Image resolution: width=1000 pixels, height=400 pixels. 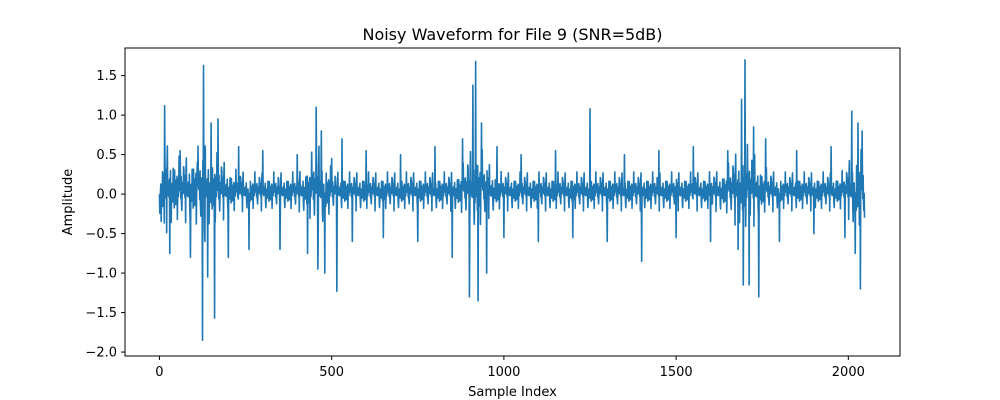 What do you see at coordinates (68, 202) in the screenshot?
I see `y-axis-label: Amplitude` at bounding box center [68, 202].